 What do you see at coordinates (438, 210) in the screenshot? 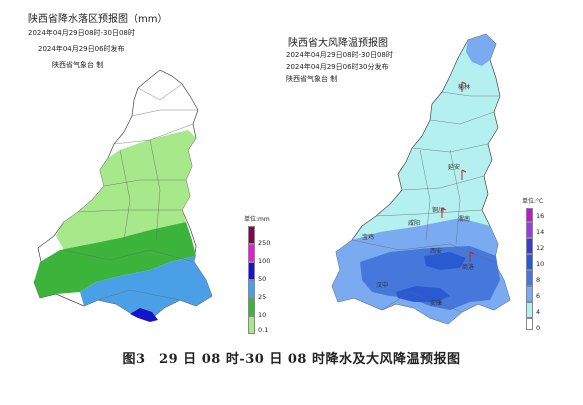
I see `city-label: 铜川` at bounding box center [438, 210].